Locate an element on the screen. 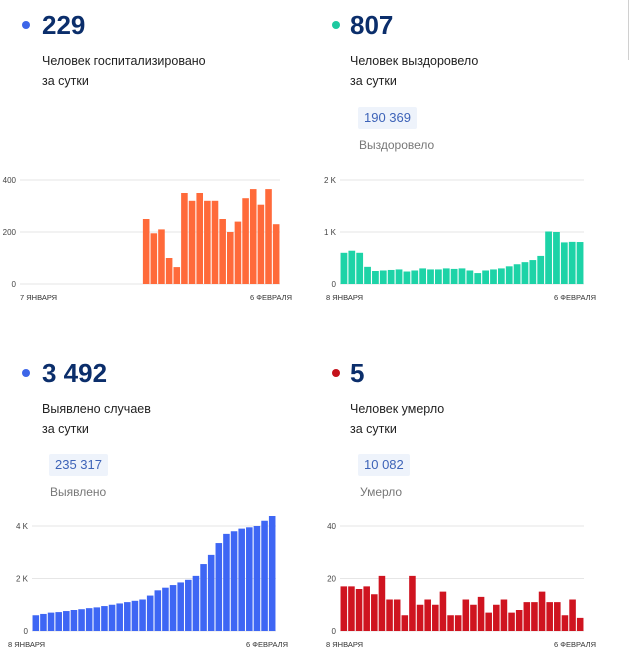 This screenshot has width=631, height=668. chart-deaths: 0 20 40 8 ЯНВАРЯ 6 ФЕВРАЛЯ is located at coordinates (461, 585).